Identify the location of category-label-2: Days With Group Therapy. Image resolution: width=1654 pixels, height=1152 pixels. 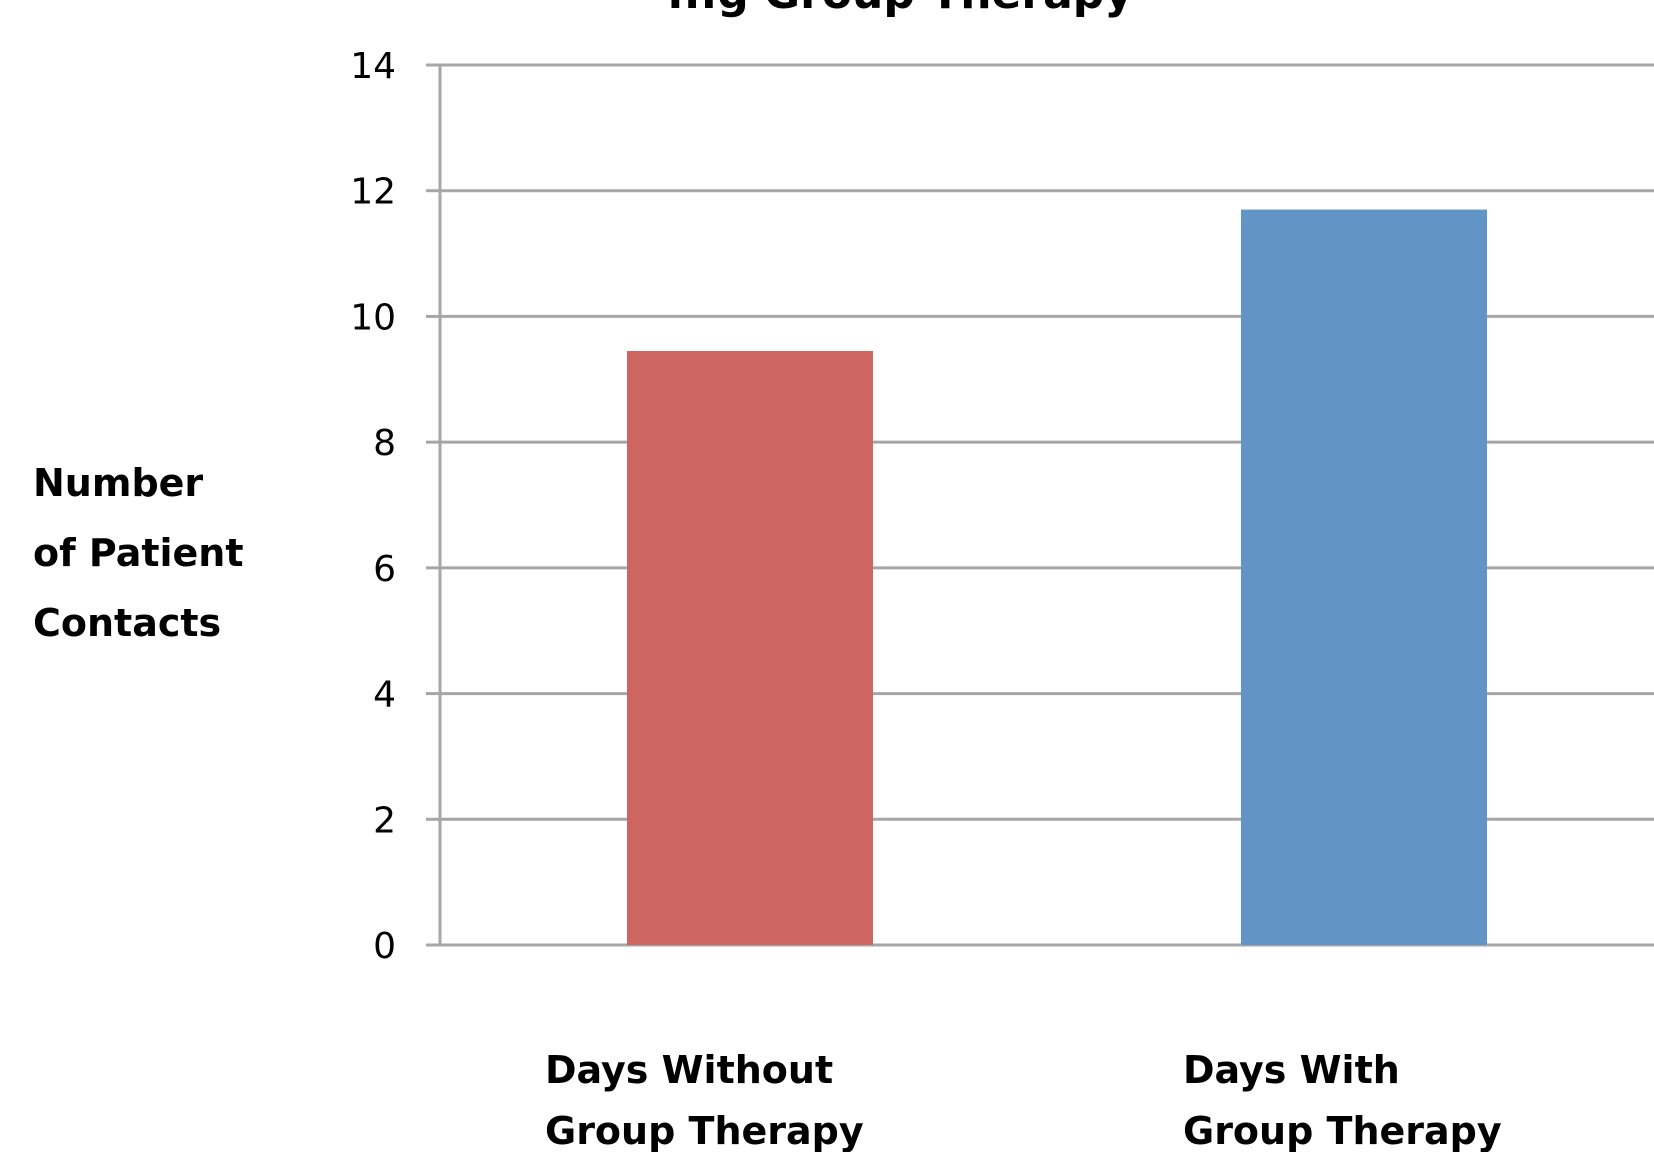
(1342, 1100).